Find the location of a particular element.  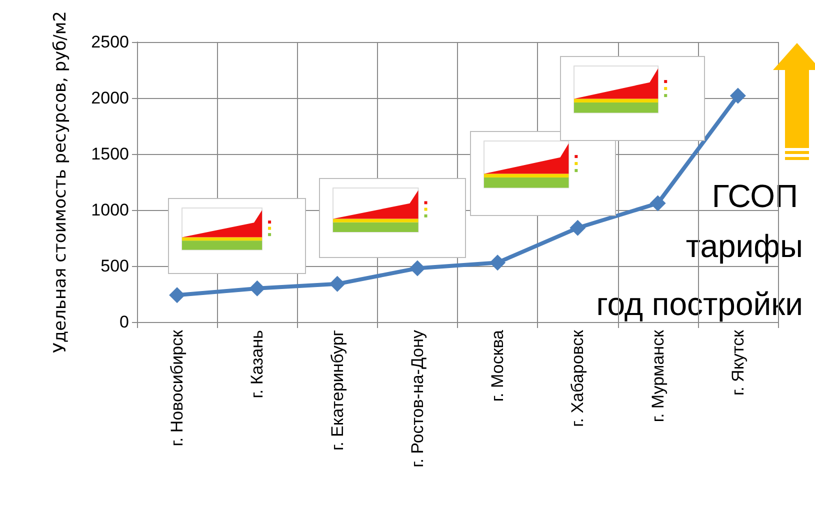

y-tick-label: 1000 is located at coordinates (110, 210).